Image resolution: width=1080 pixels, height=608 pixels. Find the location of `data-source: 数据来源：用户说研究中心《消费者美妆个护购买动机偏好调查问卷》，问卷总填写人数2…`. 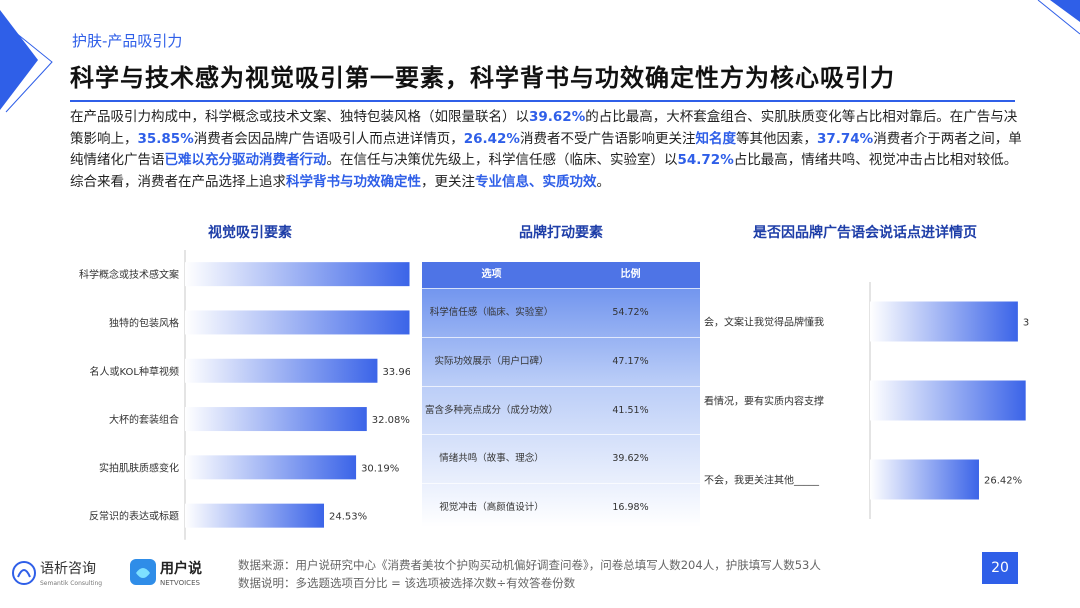

data-source: 数据来源：用户说研究中心《消费者美妆个护购买动机偏好调查问卷》，问卷总填写人数2… is located at coordinates (529, 574).